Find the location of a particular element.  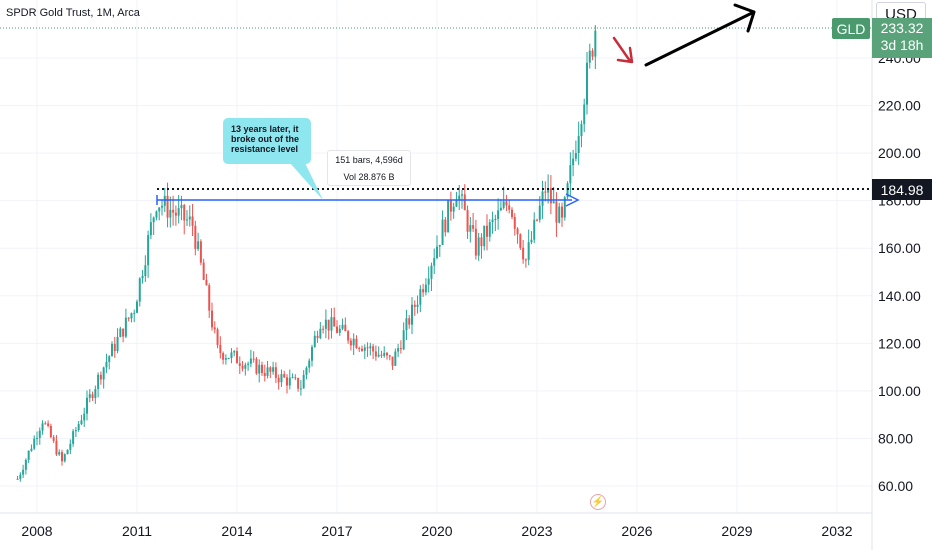

time-tick-label: 2023 is located at coordinates (536, 531).